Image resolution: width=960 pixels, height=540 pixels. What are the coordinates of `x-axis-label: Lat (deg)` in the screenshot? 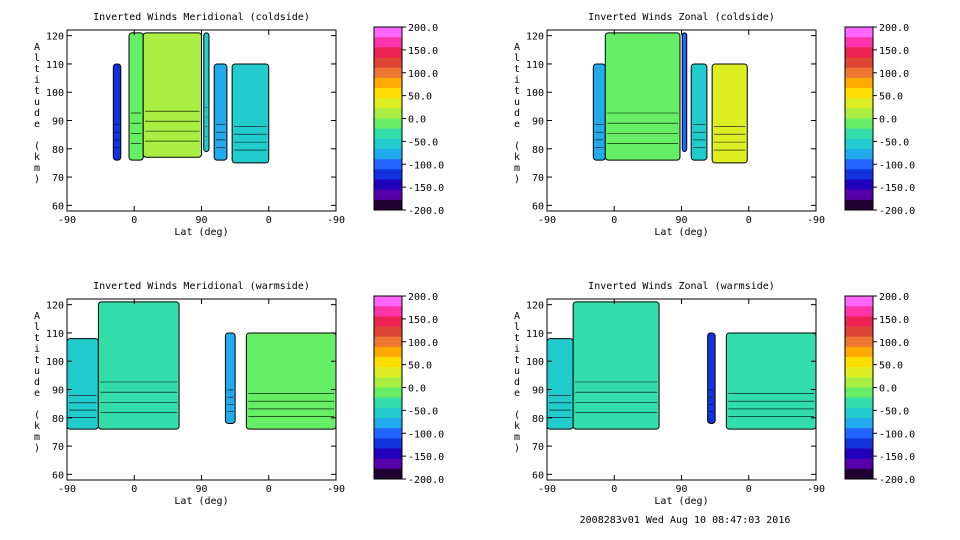 It's located at (681, 232).